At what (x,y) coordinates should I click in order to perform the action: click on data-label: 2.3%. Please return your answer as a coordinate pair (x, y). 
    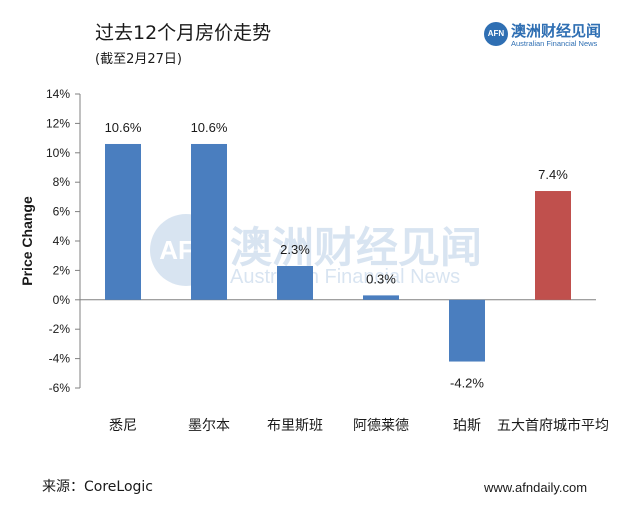
    Looking at the image, I should click on (295, 249).